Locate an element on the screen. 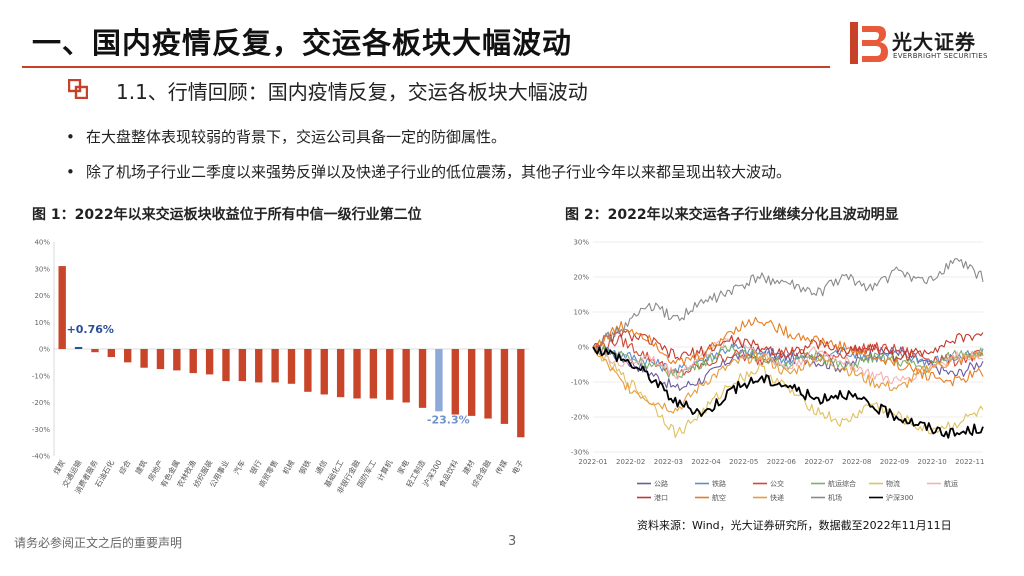 Image resolution: width=1024 pixels, height=576 pixels. x-tick-label: 2022-08 is located at coordinates (856, 462).